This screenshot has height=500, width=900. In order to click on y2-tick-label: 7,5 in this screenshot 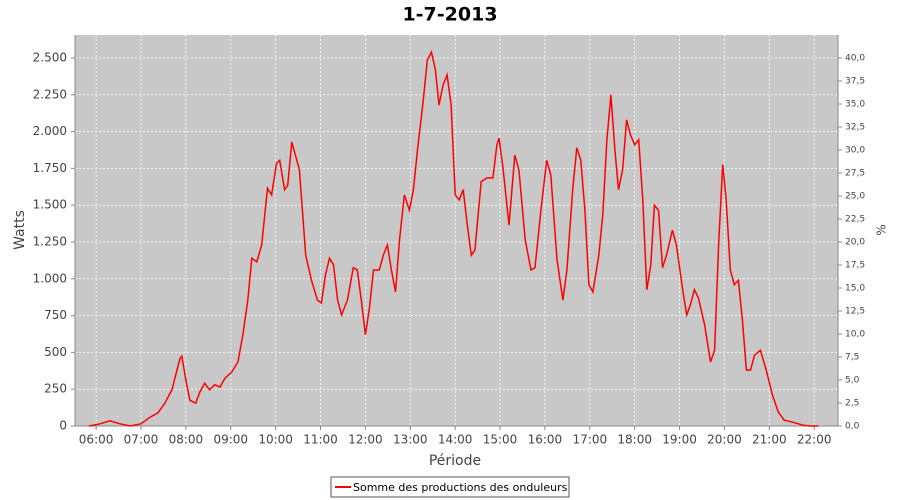, I will do `click(852, 358)`.